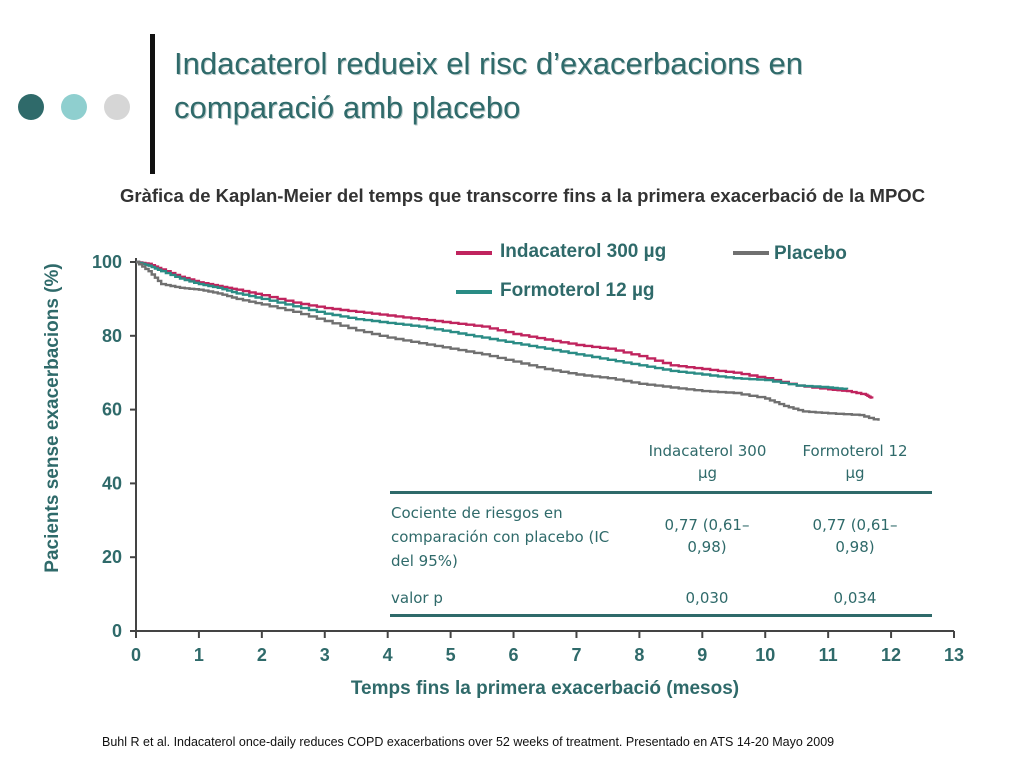 The image size is (1024, 768). What do you see at coordinates (474, 253) in the screenshot?
I see `legend-swatch-indacaterol` at bounding box center [474, 253].